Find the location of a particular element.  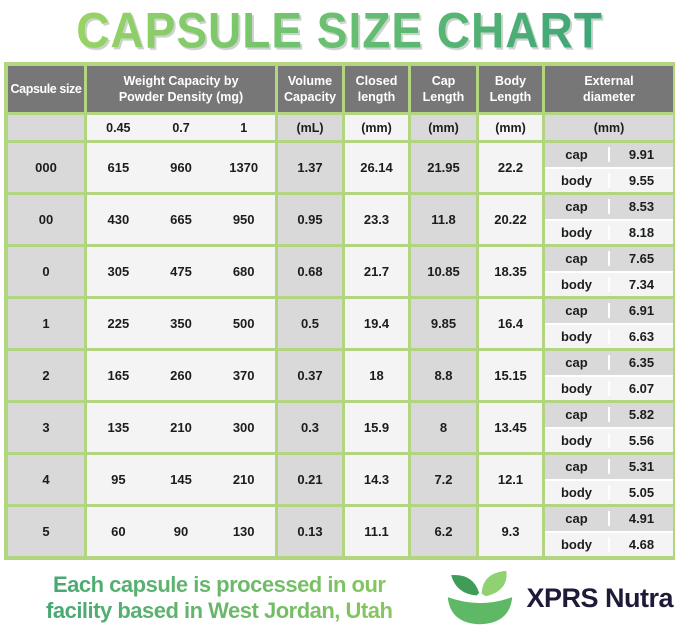

weight-capacity-cell: 305 475 680 is located at coordinates (181, 271).